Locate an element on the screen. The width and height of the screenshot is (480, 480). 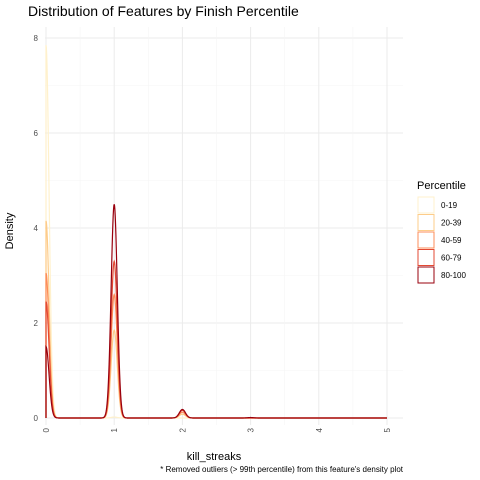
y-tick-label: 6 is located at coordinates (36, 133).